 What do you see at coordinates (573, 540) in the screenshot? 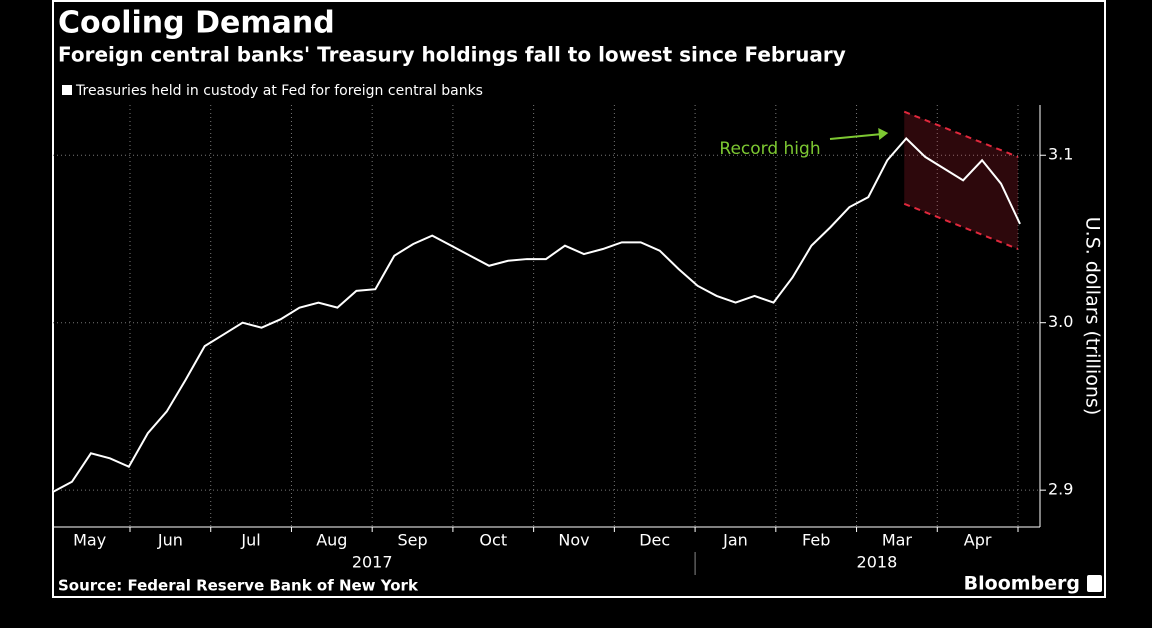
I see `x-tick-label: Nov` at bounding box center [573, 540].